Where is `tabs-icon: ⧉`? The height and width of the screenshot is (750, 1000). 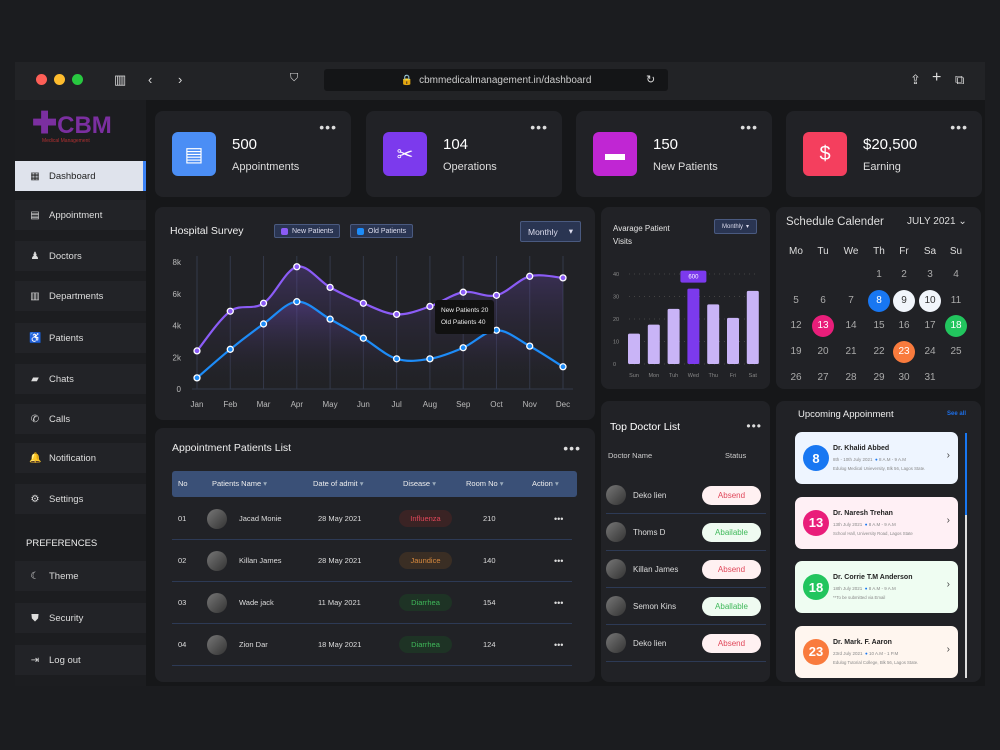
tabs-icon: ⧉ is located at coordinates (960, 79).